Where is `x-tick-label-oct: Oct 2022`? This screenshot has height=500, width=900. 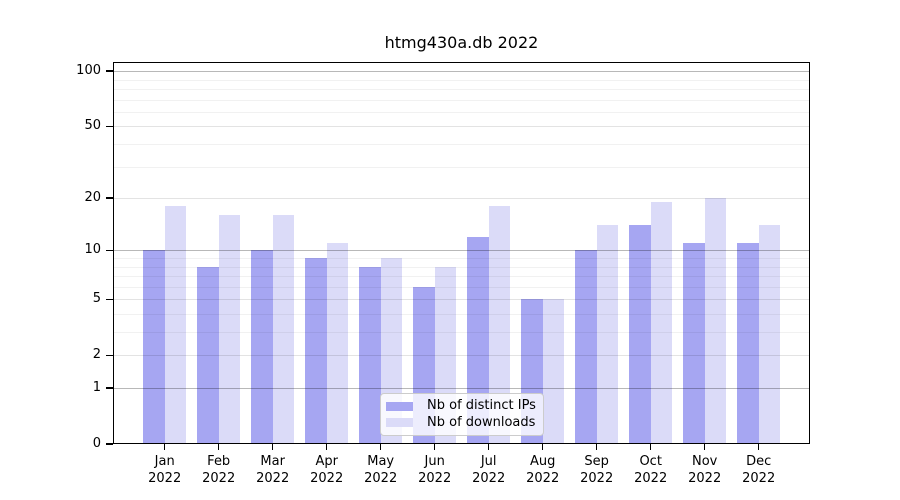 x-tick-label-oct: Oct 2022 is located at coordinates (651, 470).